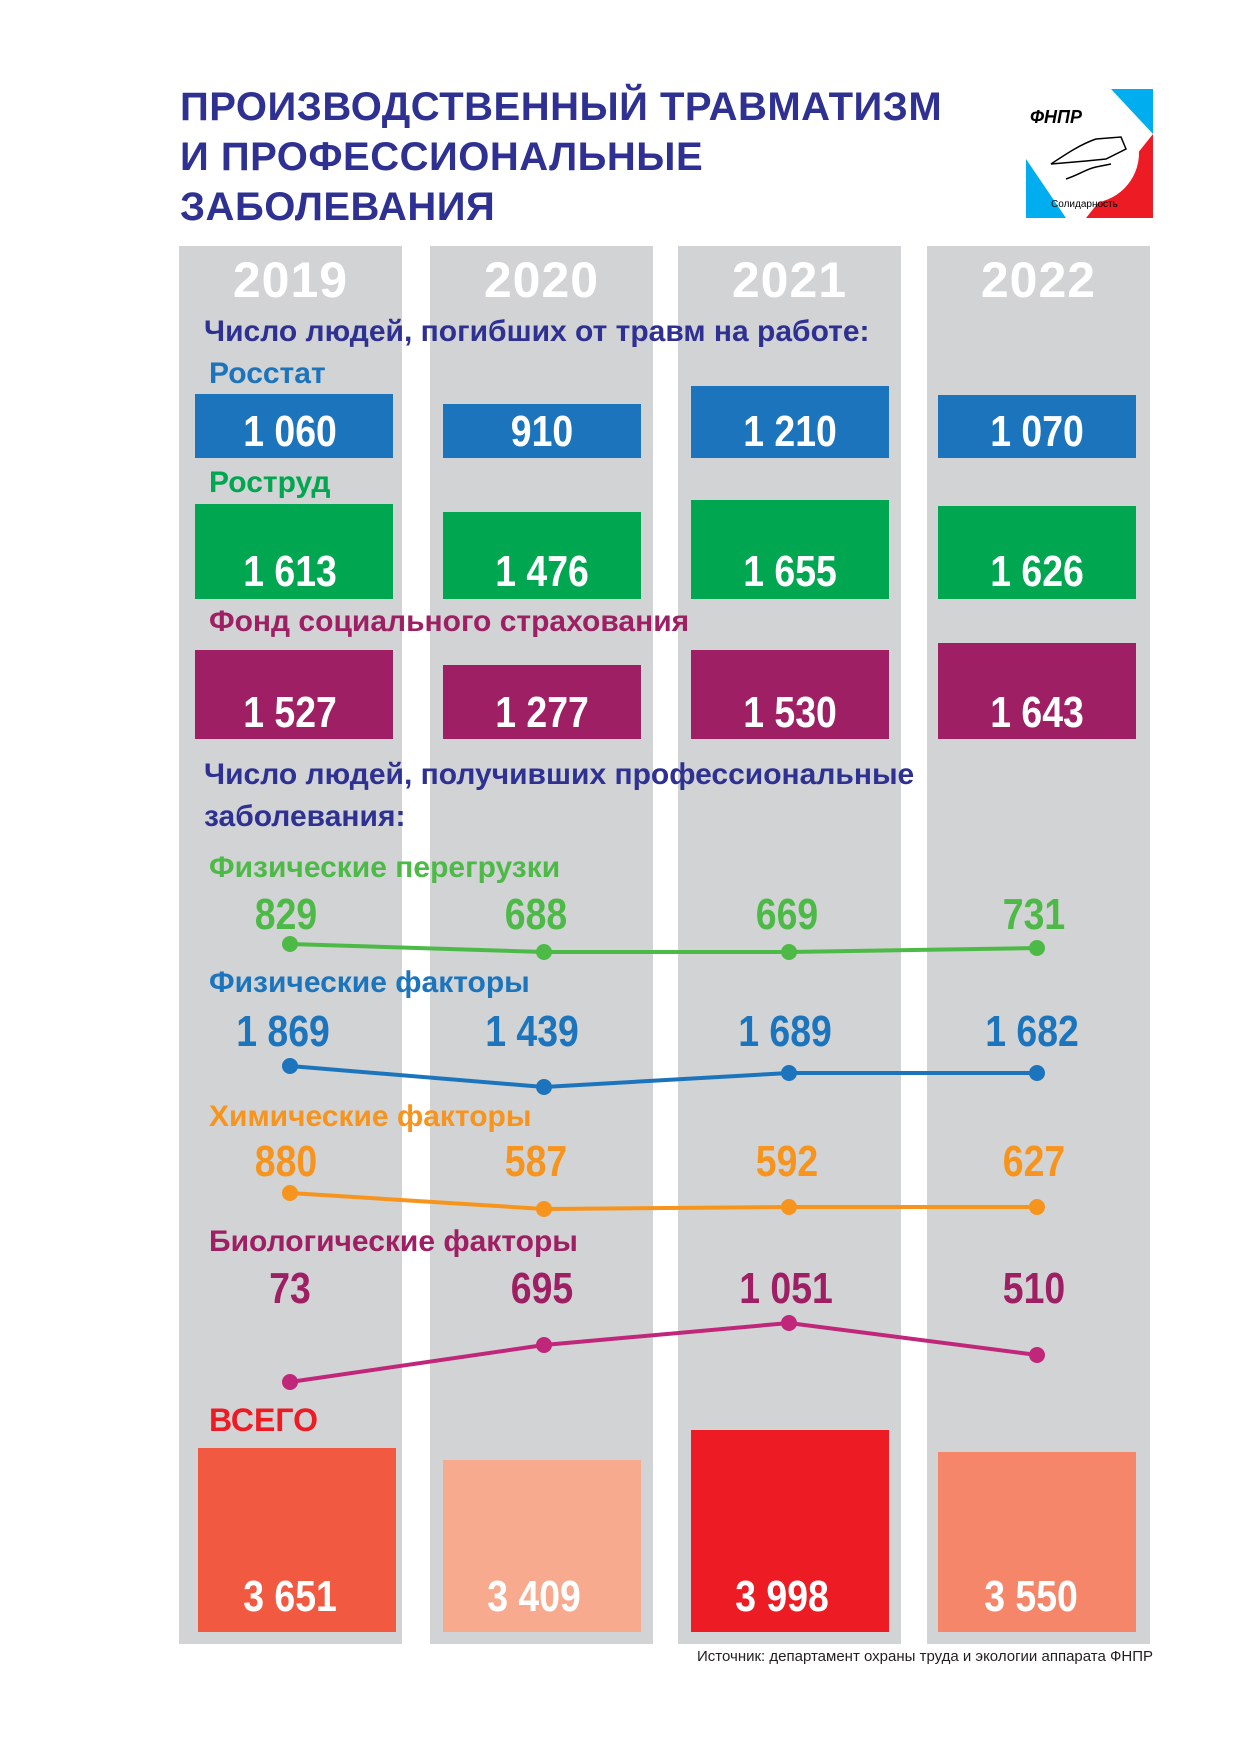 This screenshot has height=1754, width=1240. I want to click on point-overload-2020, so click(544, 952).